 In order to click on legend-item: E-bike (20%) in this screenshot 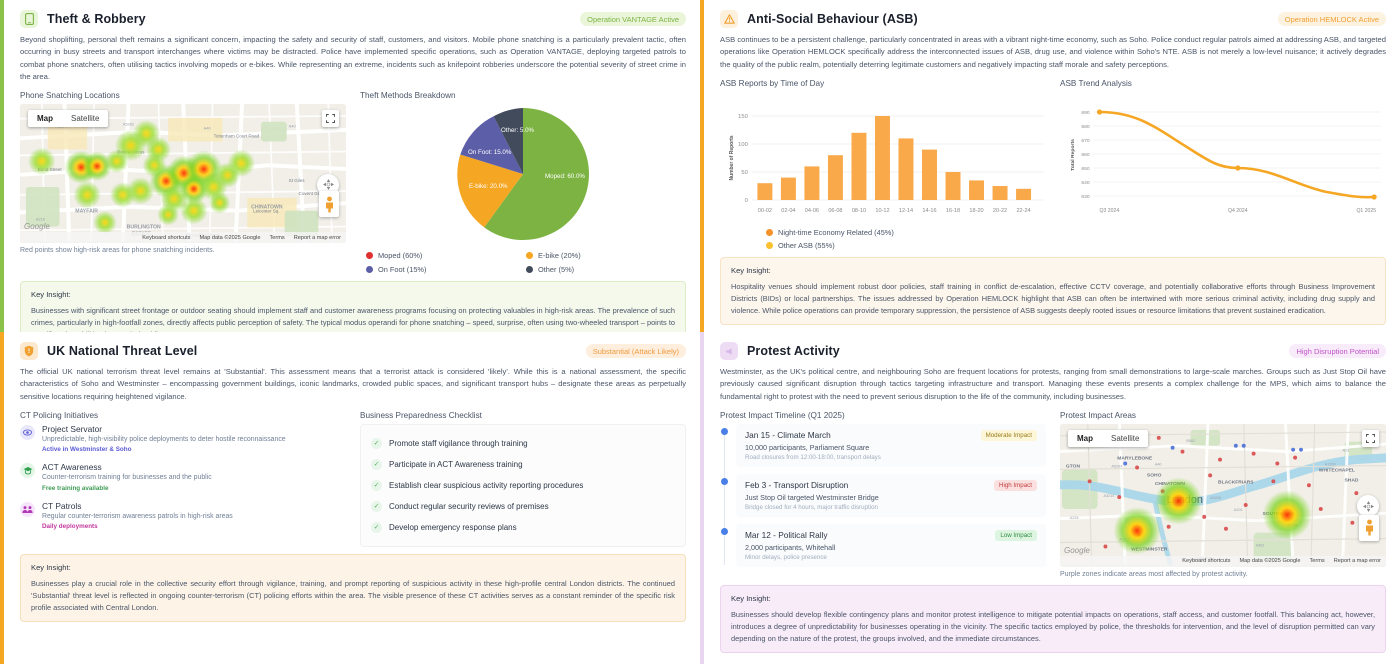, I will do `click(603, 255)`.